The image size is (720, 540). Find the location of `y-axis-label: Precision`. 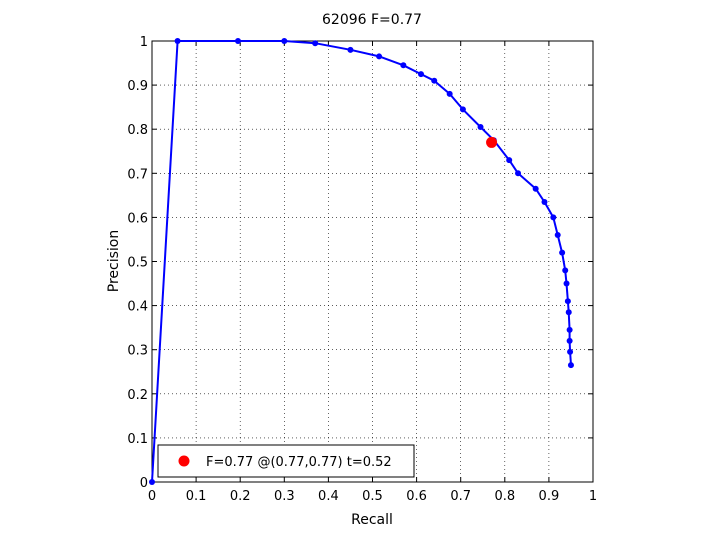

y-axis-label: Precision is located at coordinates (114, 261).